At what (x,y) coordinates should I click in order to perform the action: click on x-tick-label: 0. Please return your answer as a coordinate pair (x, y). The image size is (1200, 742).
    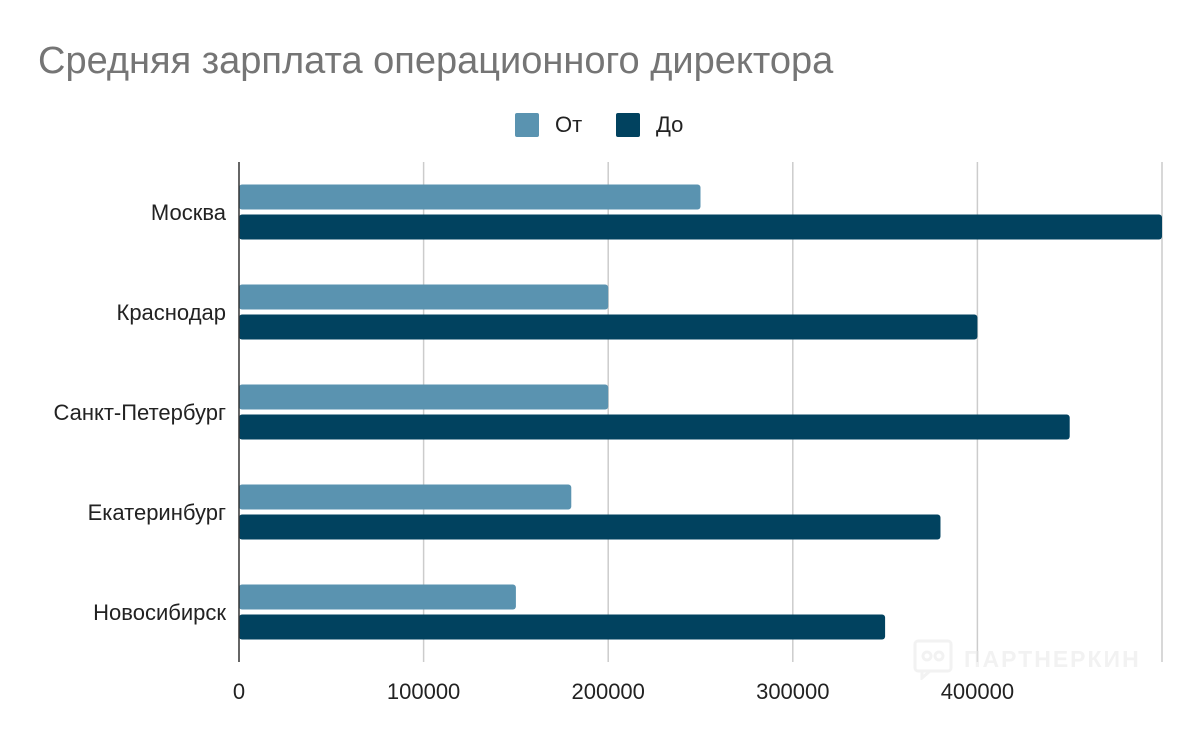
    Looking at the image, I should click on (239, 691).